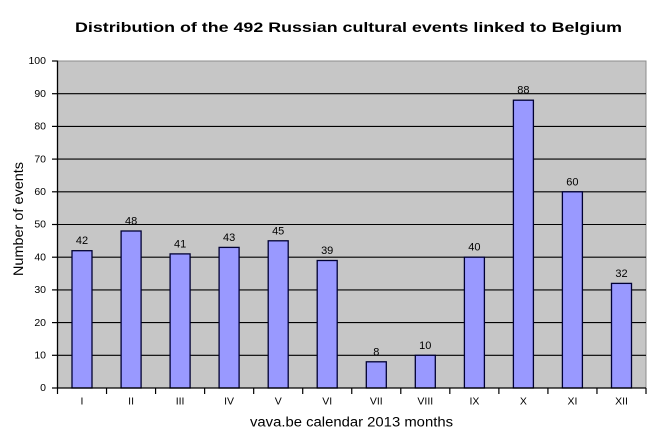 This screenshot has height=447, width=666. I want to click on svg-text: IV, so click(229, 402).